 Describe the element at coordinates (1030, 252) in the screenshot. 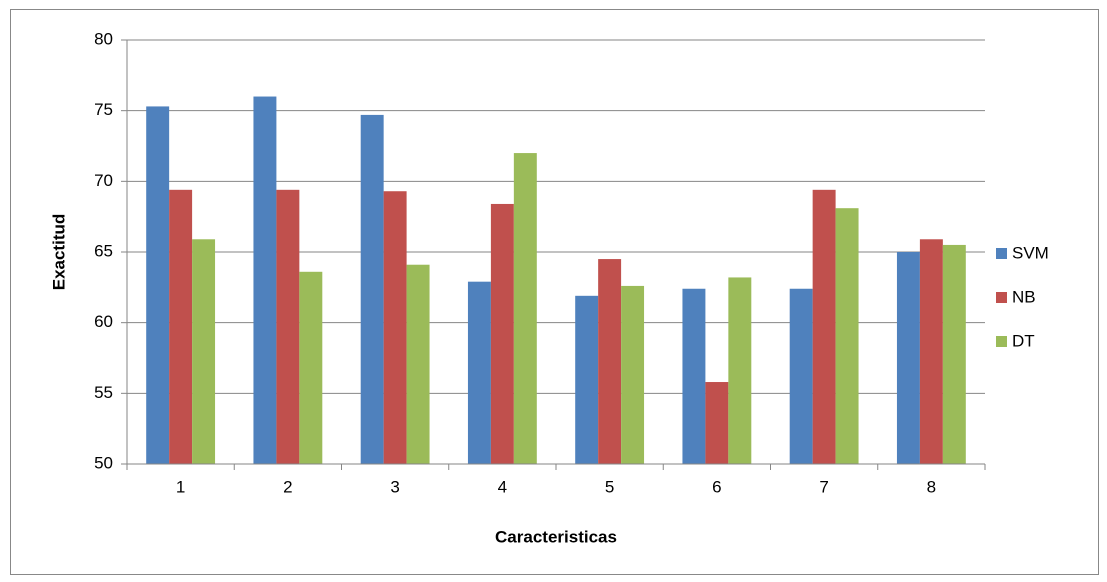

I see `legend-label: SVM` at that location.